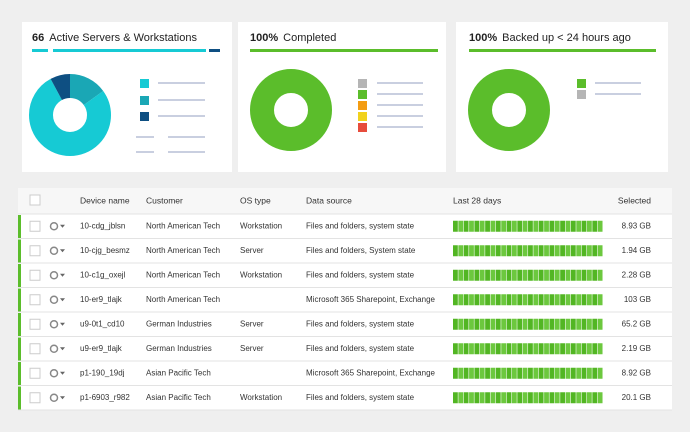  I want to click on table-cell: North American Tech, so click(183, 225).